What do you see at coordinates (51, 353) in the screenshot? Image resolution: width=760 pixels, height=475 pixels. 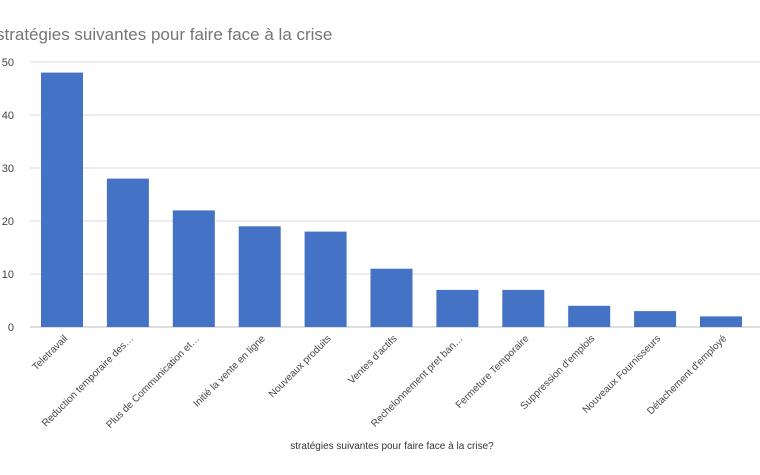 I see `x-tick-label: Teletravail` at bounding box center [51, 353].